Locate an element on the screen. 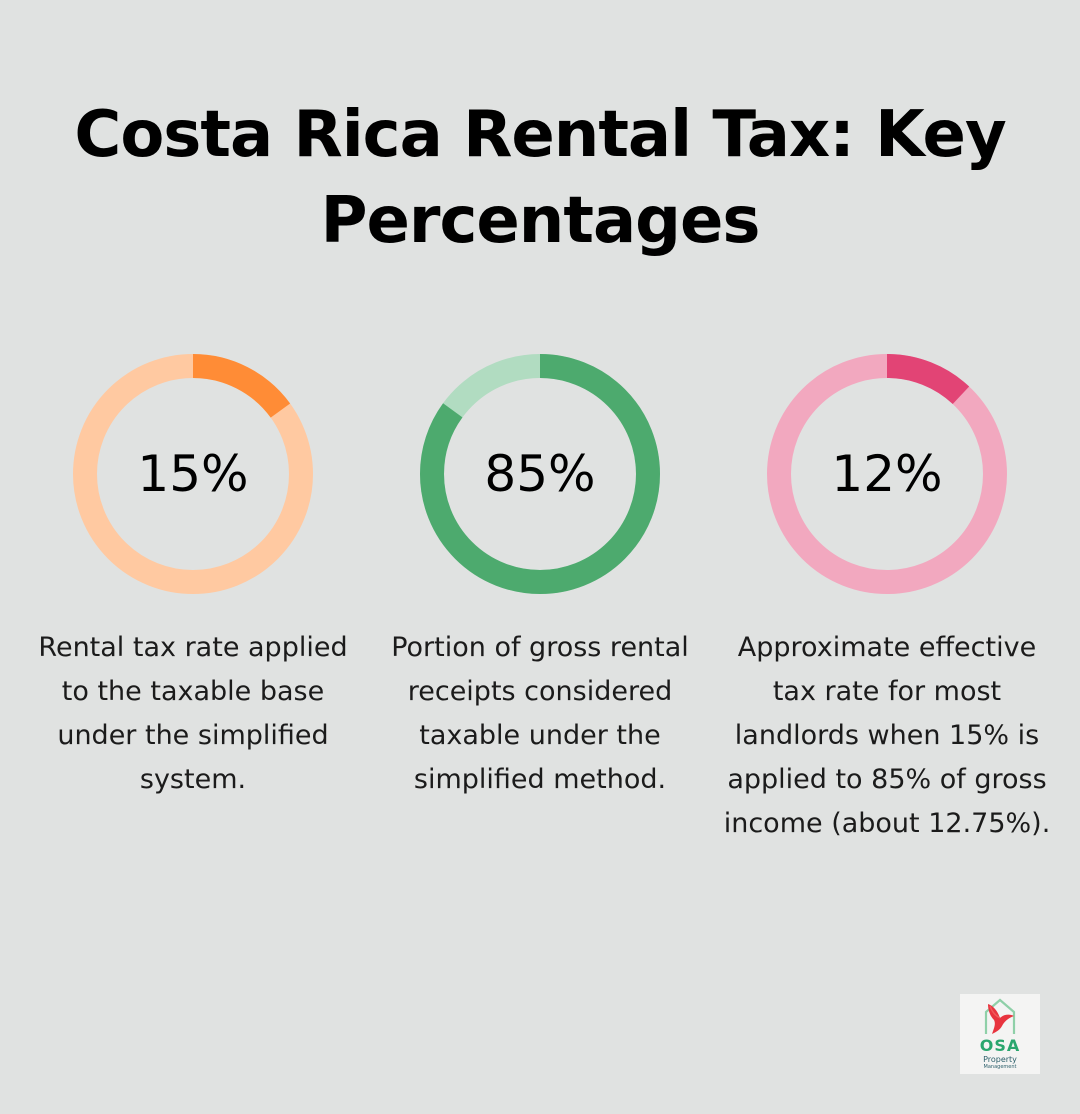 The width and height of the screenshot is (1080, 1114). percentage-value: 15% is located at coordinates (193, 474).